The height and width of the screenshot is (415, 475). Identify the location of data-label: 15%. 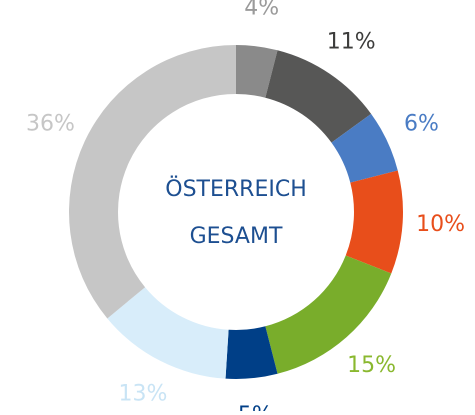
(371, 365).